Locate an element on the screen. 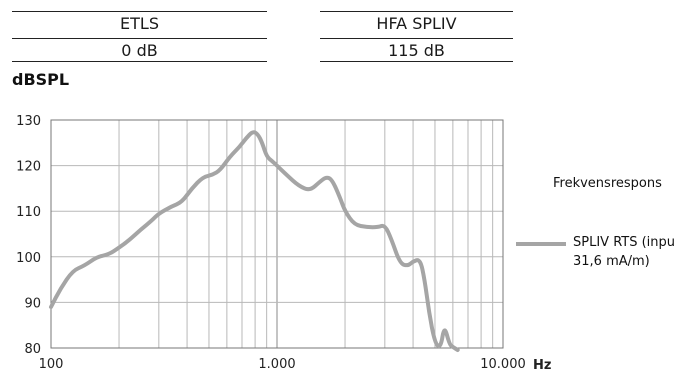 This screenshot has height=374, width=675. table-value-hfa-spliv: 115 dB is located at coordinates (416, 50).